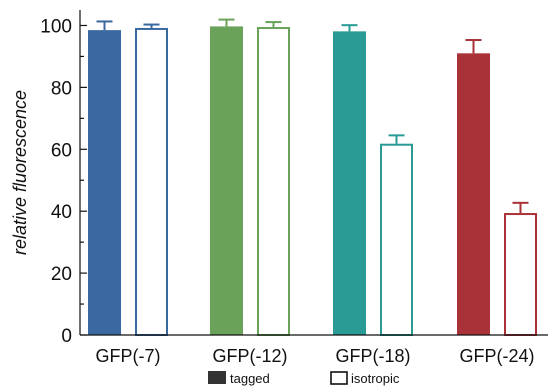 The image size is (549, 387). I want to click on y-tick-label: 0, so click(66, 336).